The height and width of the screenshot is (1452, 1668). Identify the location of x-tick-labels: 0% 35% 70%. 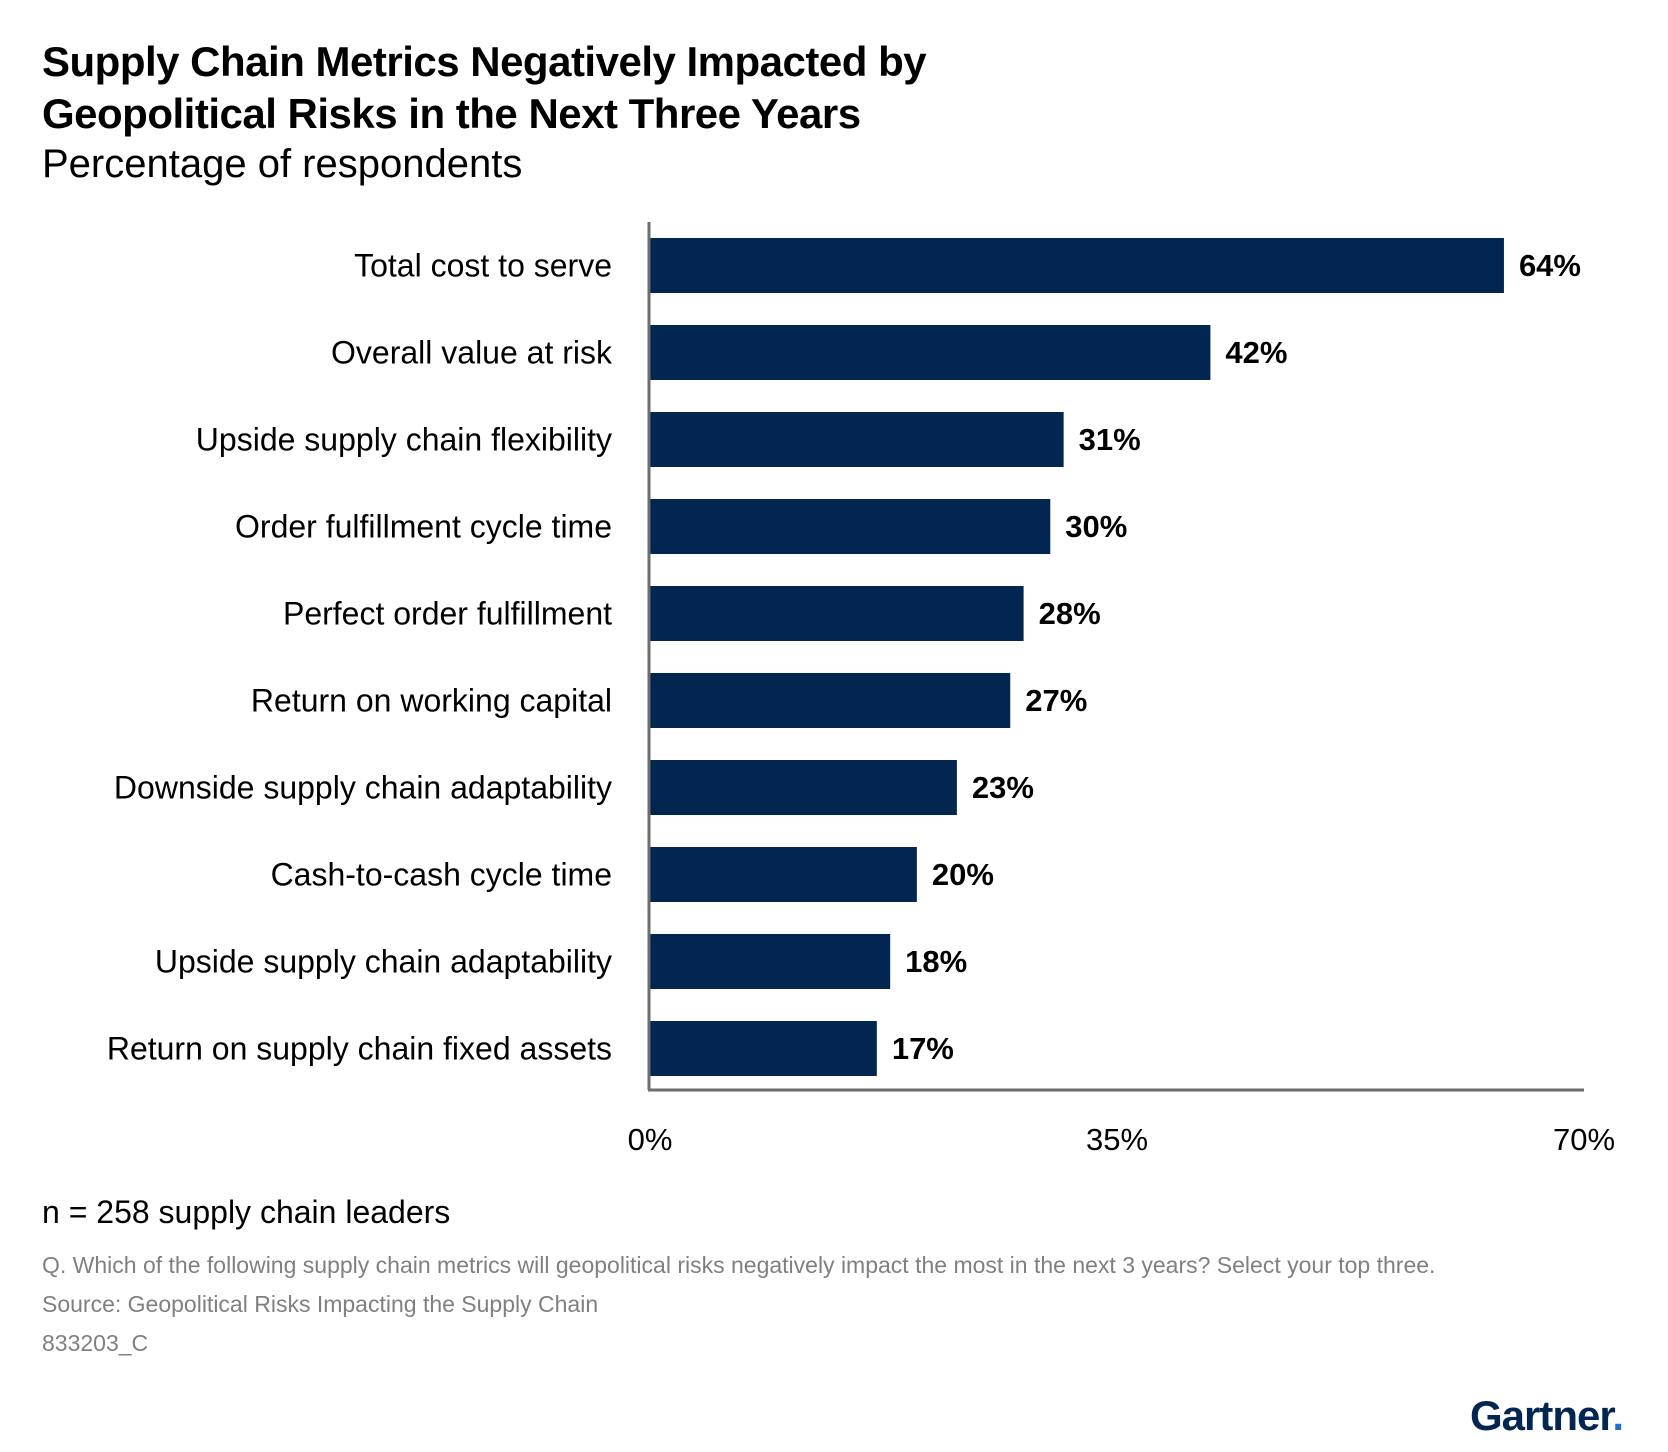
(1121, 1139).